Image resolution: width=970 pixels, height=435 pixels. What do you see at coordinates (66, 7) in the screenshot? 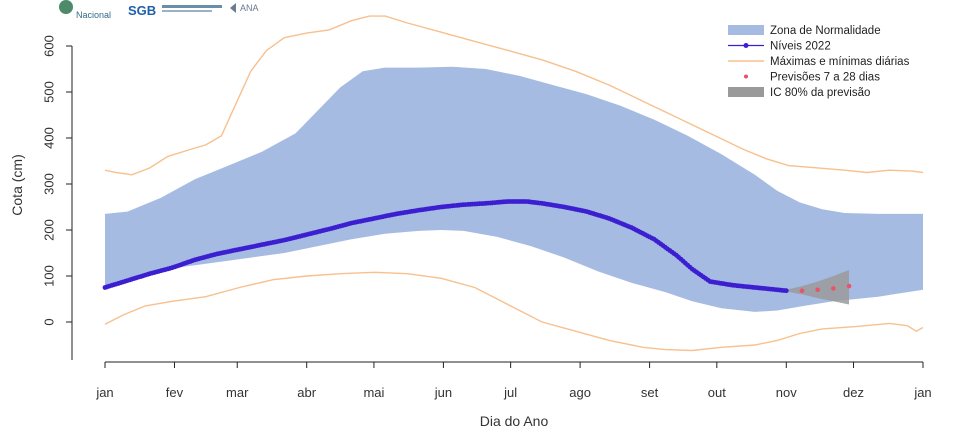
I see `globe-logo-icon` at bounding box center [66, 7].